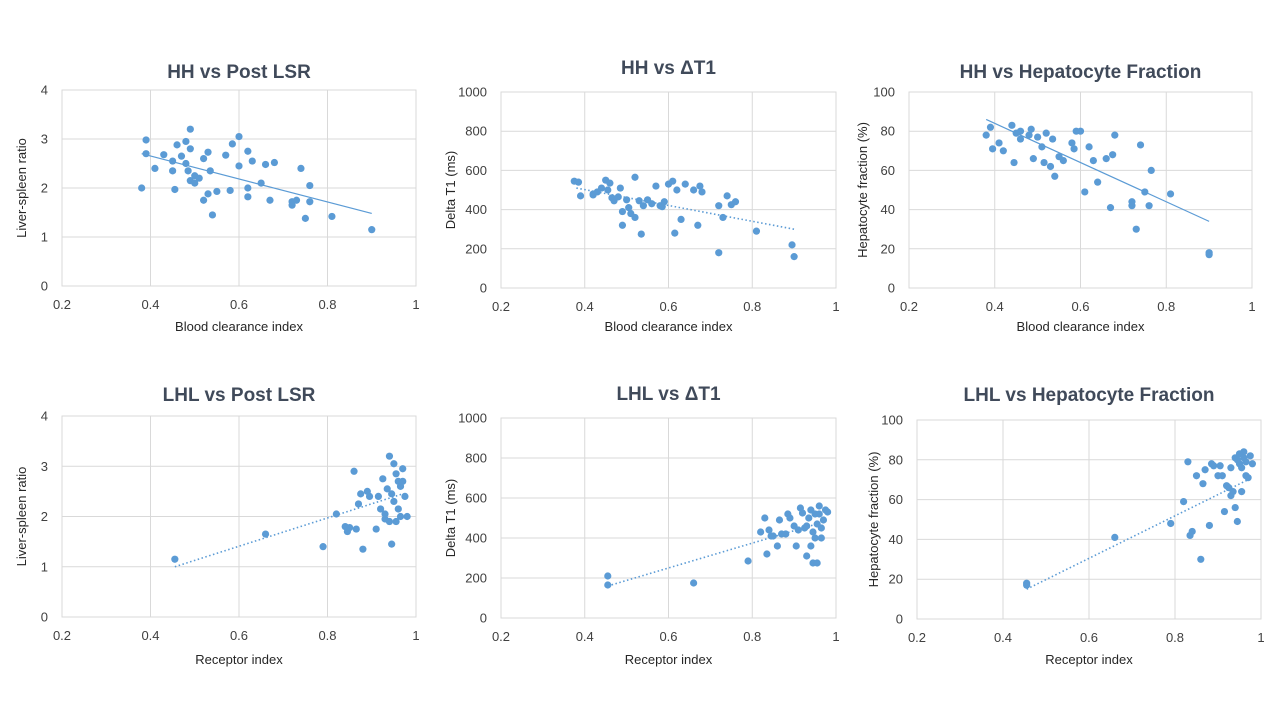 This screenshot has height=720, width=1280. Describe the element at coordinates (44, 237) in the screenshot. I see `y-tick-label: 1` at that location.